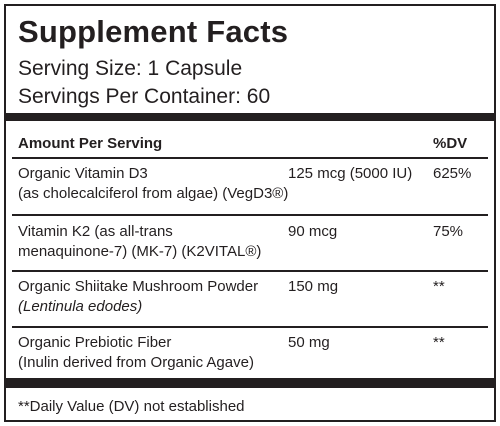 The image size is (500, 426). What do you see at coordinates (350, 173) in the screenshot?
I see `amount: 125 mcg (5000 IU)` at bounding box center [350, 173].